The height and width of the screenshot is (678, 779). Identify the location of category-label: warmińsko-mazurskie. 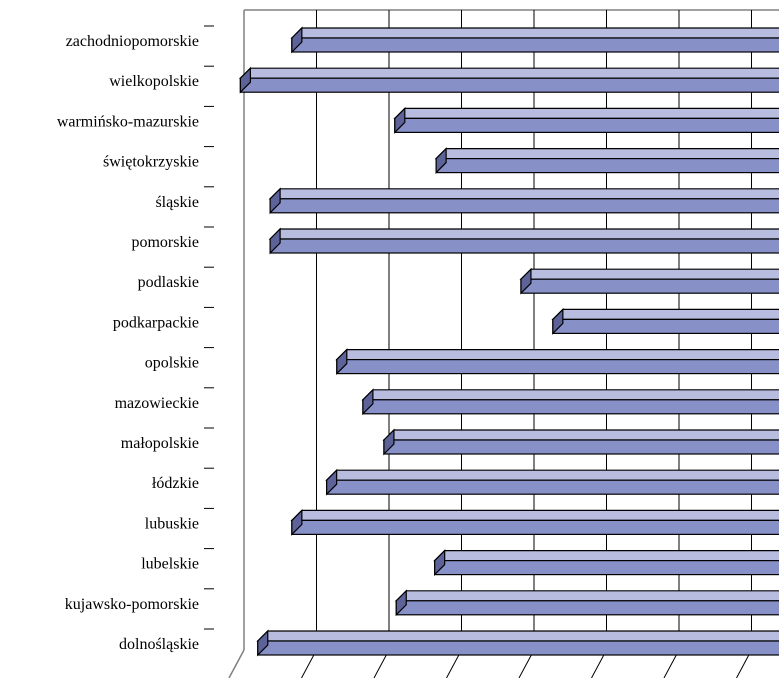
(128, 121).